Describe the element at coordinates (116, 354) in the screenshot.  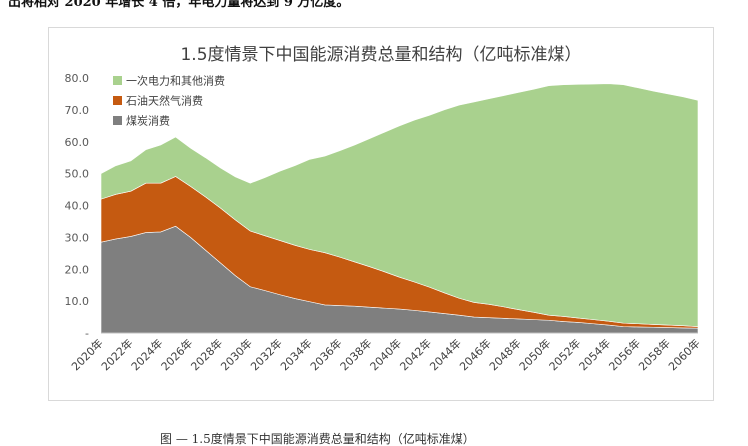
I see `x-tick-label: 2022年` at that location.